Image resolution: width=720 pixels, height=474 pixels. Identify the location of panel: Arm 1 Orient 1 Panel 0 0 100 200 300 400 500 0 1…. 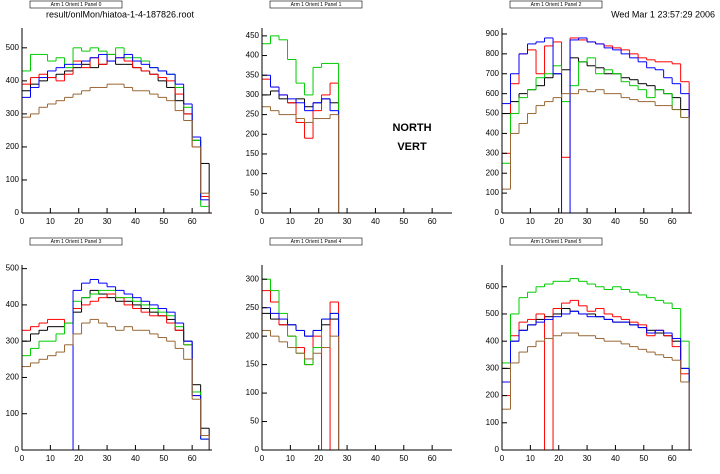
(109, 113).